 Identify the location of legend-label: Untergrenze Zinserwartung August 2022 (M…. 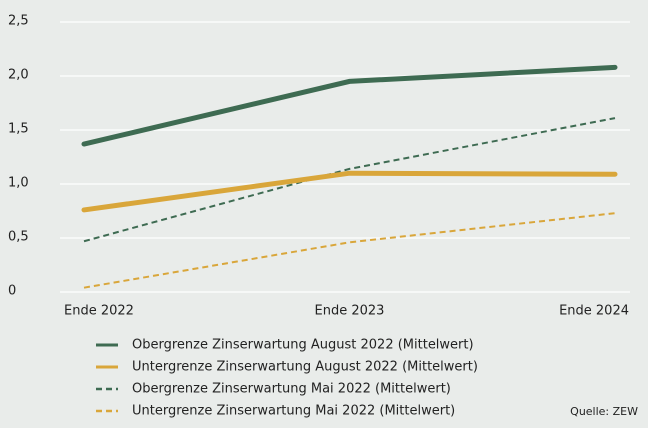
(305, 367).